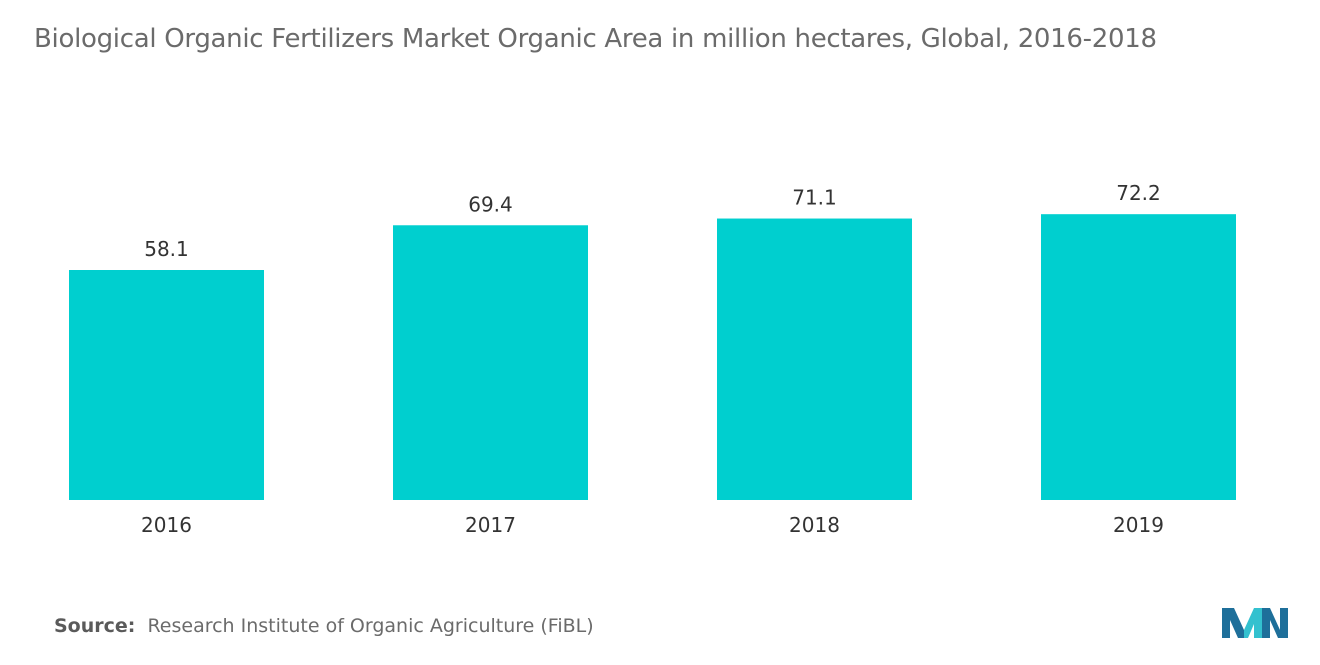  Describe the element at coordinates (814, 525) in the screenshot. I see `x-tick-label-2018: 2018` at that location.